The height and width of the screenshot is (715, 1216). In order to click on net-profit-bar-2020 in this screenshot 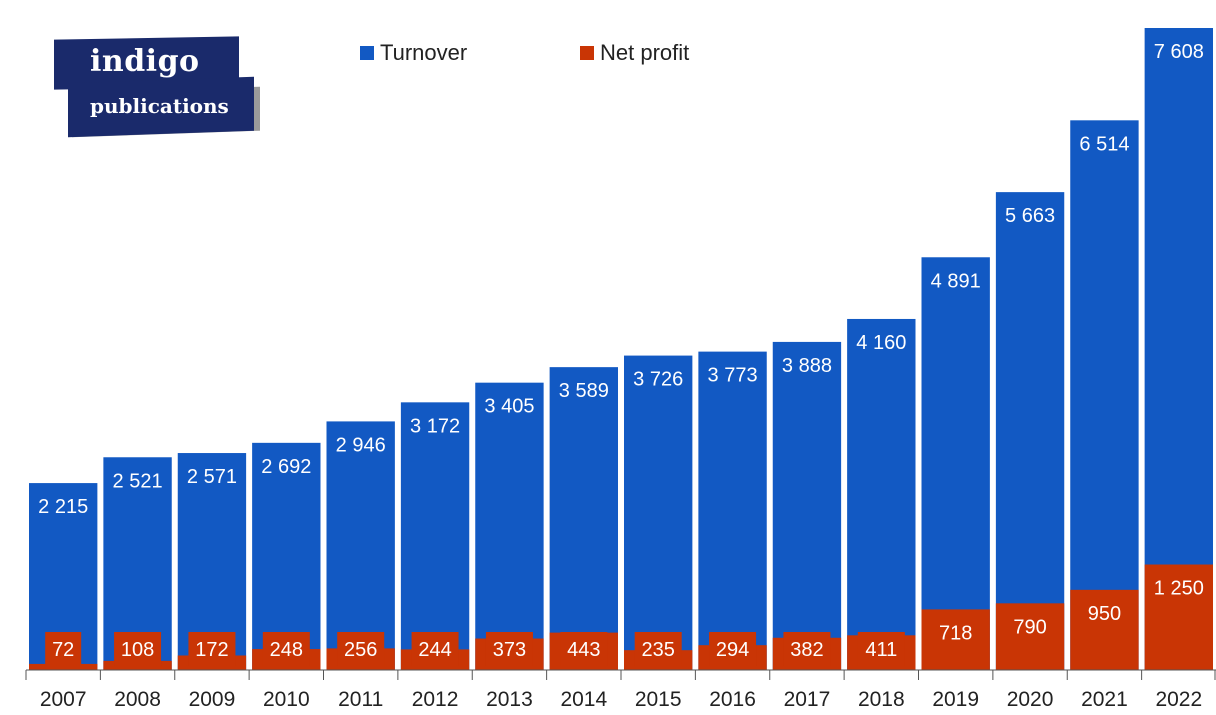, I will do `click(1030, 636)`.